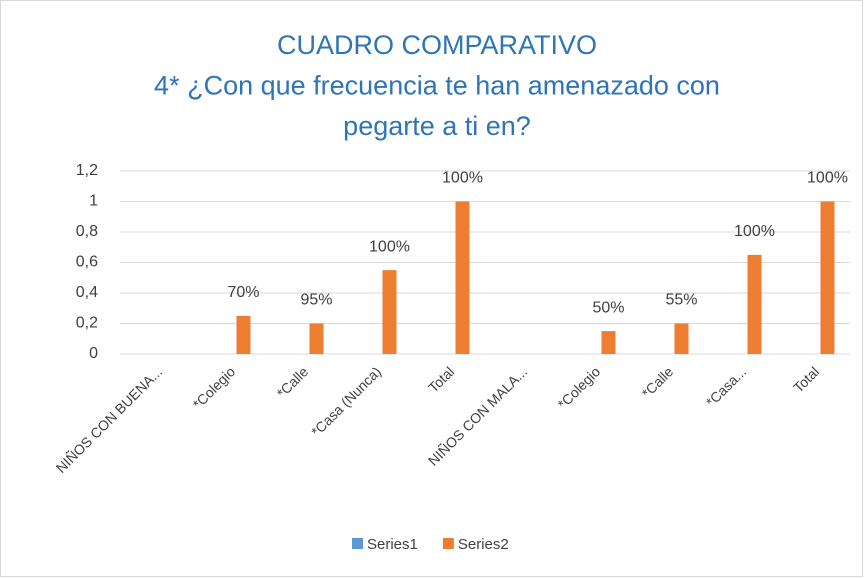  Describe the element at coordinates (87, 170) in the screenshot. I see `y-tick-label: 1,2` at that location.